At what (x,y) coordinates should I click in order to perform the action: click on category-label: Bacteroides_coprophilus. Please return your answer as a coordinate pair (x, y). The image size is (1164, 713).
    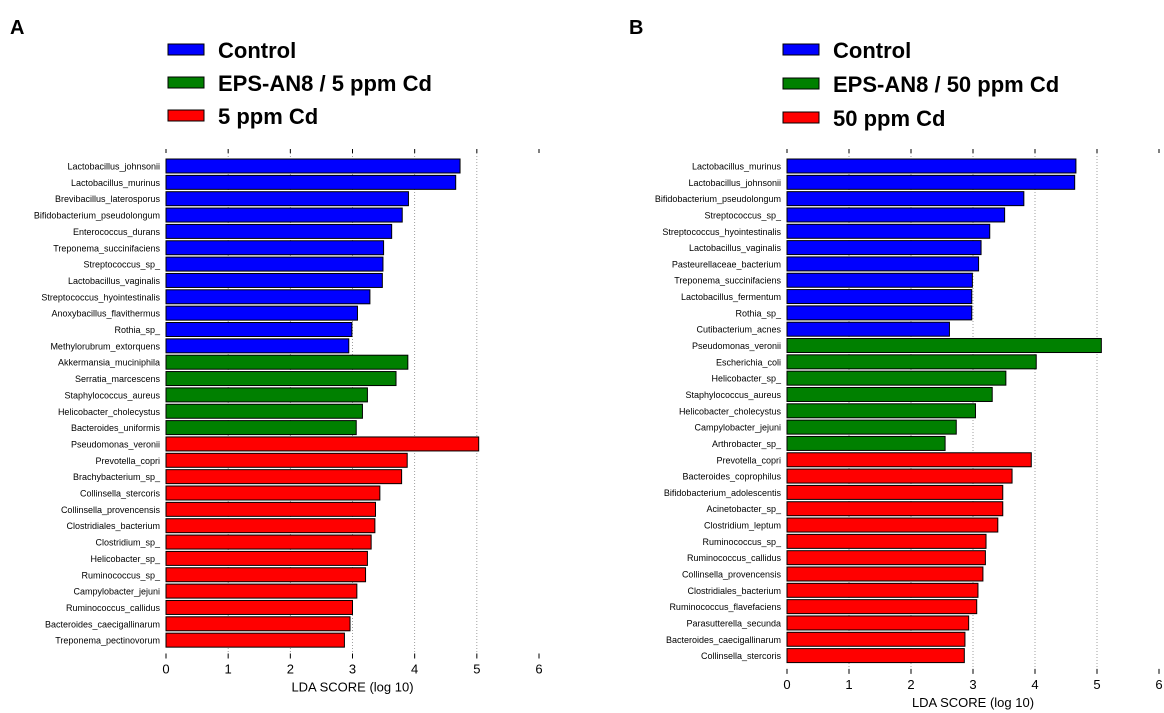
    Looking at the image, I should click on (731, 477).